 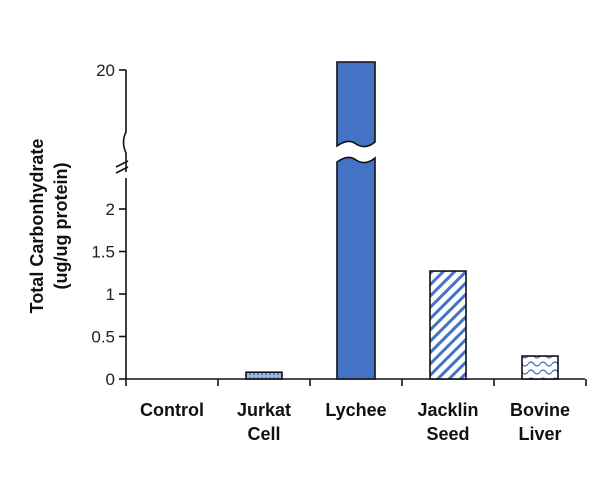 What do you see at coordinates (110, 209) in the screenshot?
I see `y-tick-label: 2` at bounding box center [110, 209].